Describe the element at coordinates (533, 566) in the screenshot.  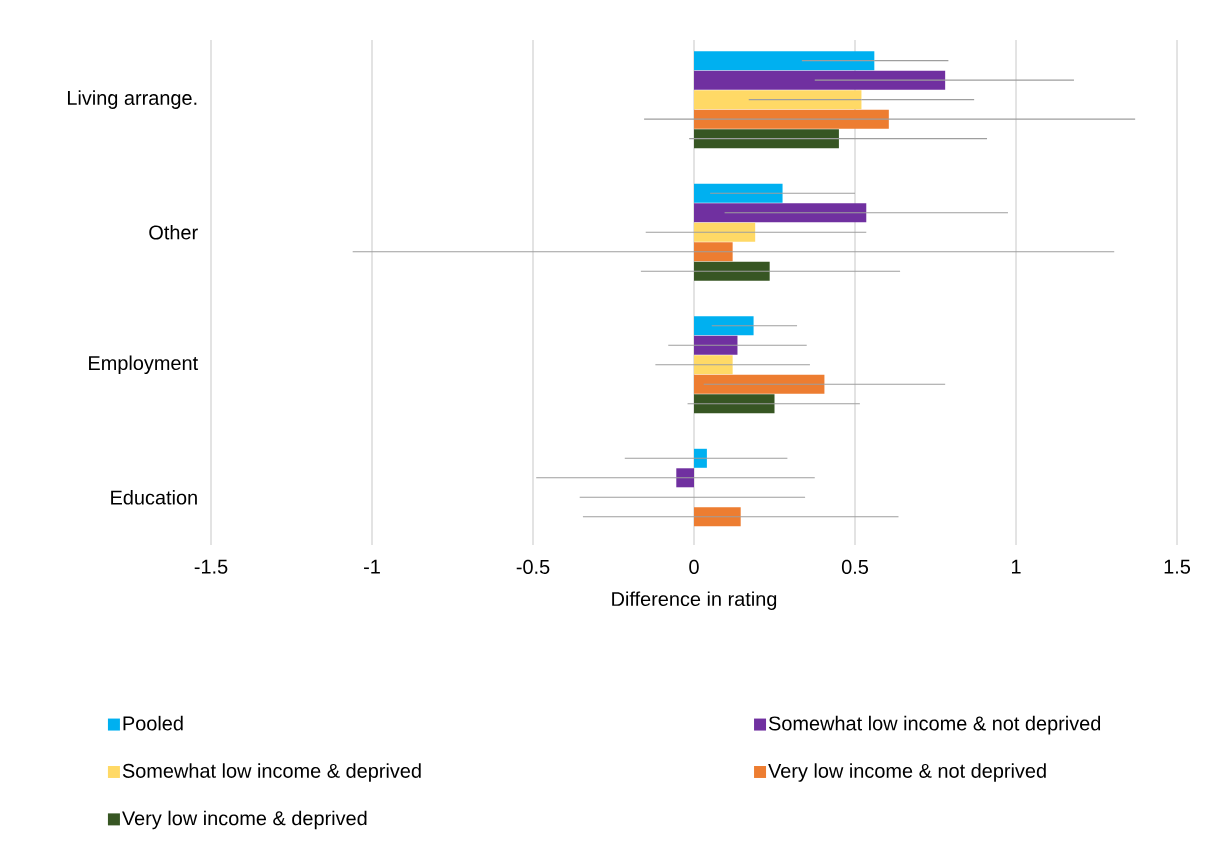
I see `x-tick-label: -0.5` at that location.